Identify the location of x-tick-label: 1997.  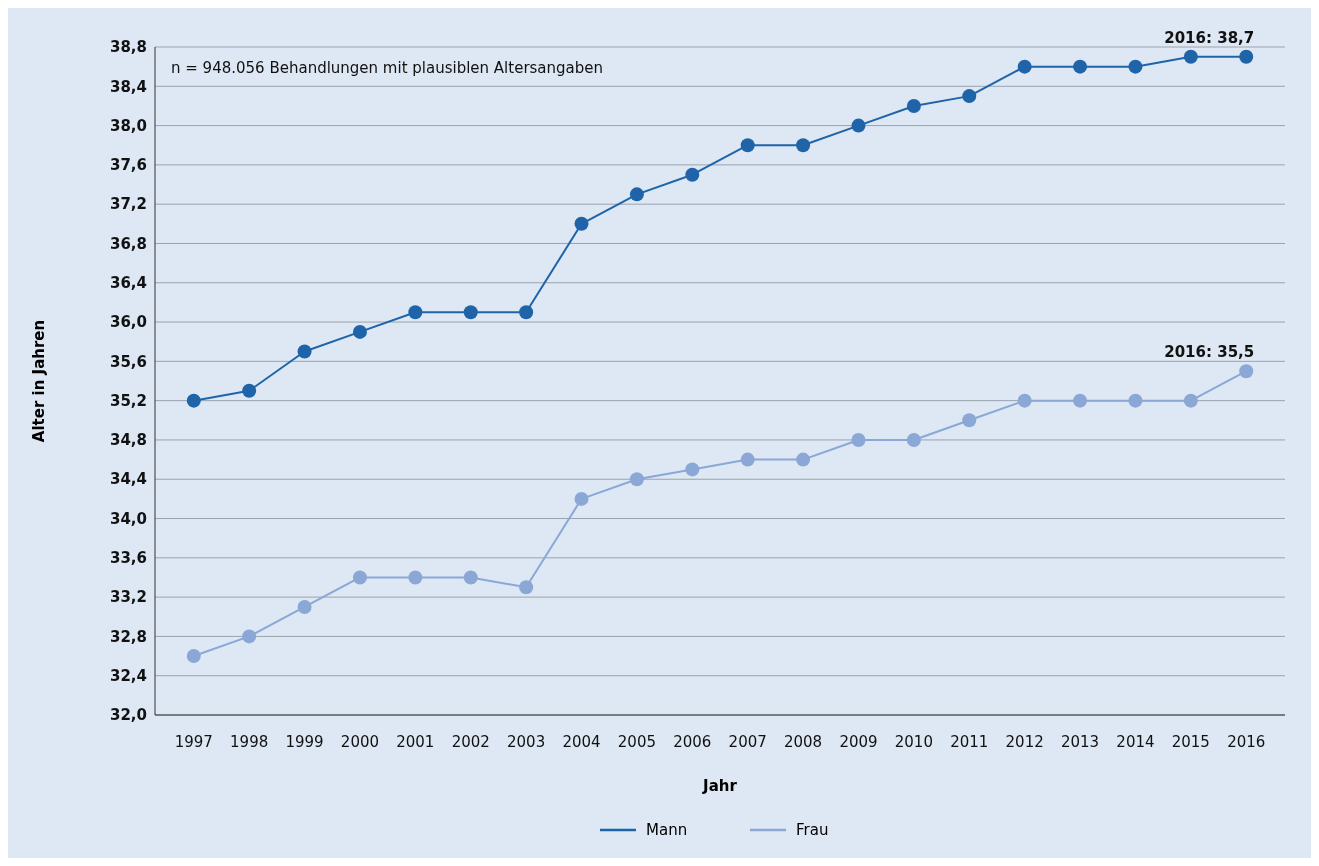
(193, 742).